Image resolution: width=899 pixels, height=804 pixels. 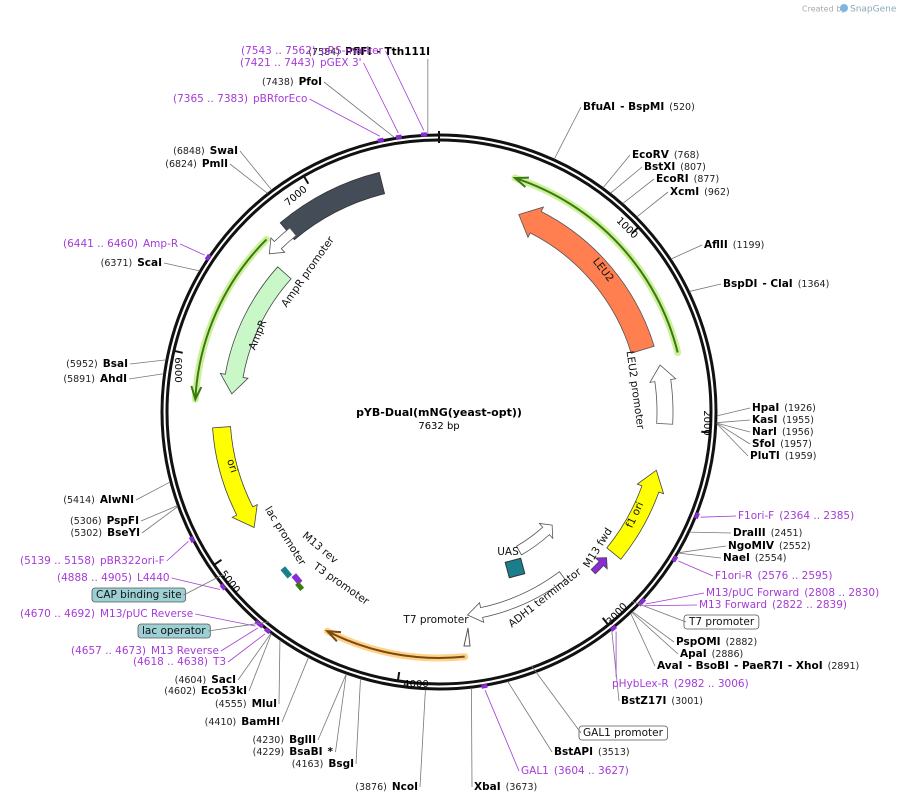 I want to click on primer-label: M13/pUC Forward (2808 .. 2830), so click(x=792, y=593).